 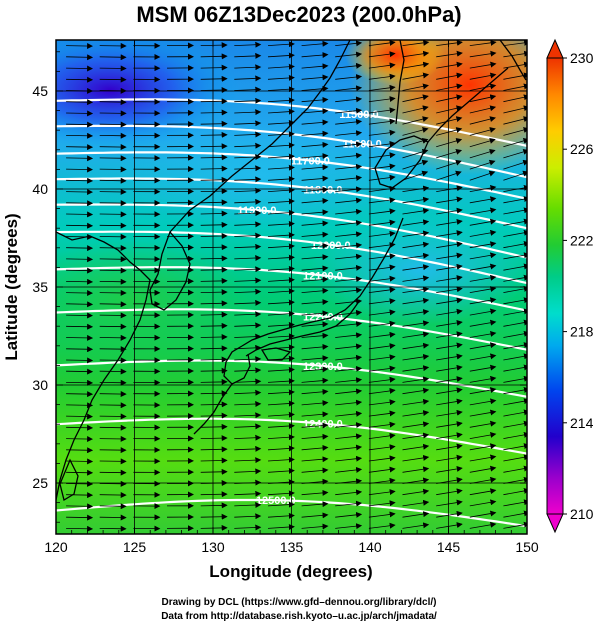 What do you see at coordinates (40, 385) in the screenshot?
I see `y-tick-label-30: 30` at bounding box center [40, 385].